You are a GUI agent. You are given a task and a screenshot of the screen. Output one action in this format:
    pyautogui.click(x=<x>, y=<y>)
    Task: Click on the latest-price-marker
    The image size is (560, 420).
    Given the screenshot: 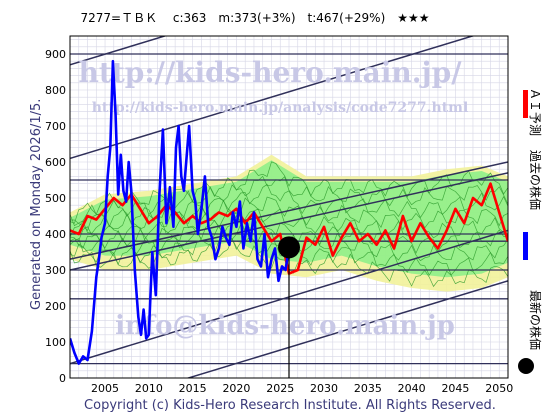 What is the action you would take?
    pyautogui.click(x=289, y=247)
    